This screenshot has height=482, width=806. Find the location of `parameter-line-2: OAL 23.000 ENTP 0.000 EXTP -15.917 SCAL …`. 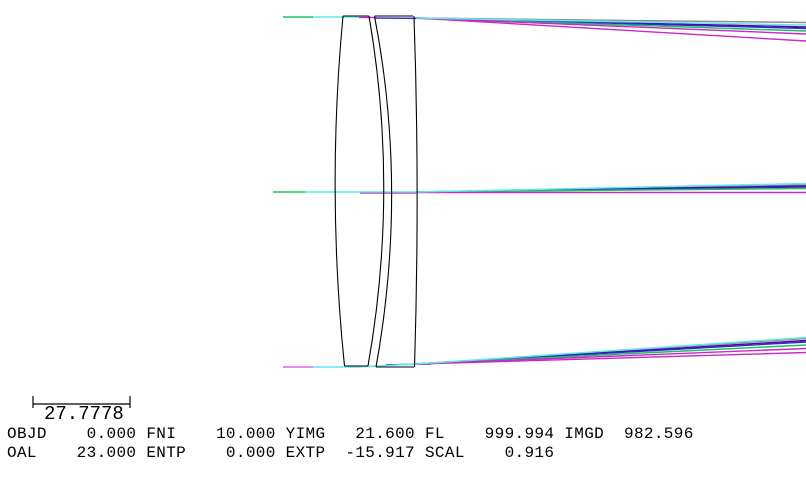

parameter-line-2: OAL 23.000 ENTP 0.000 EXTP -15.917 SCAL … is located at coordinates (281, 453).